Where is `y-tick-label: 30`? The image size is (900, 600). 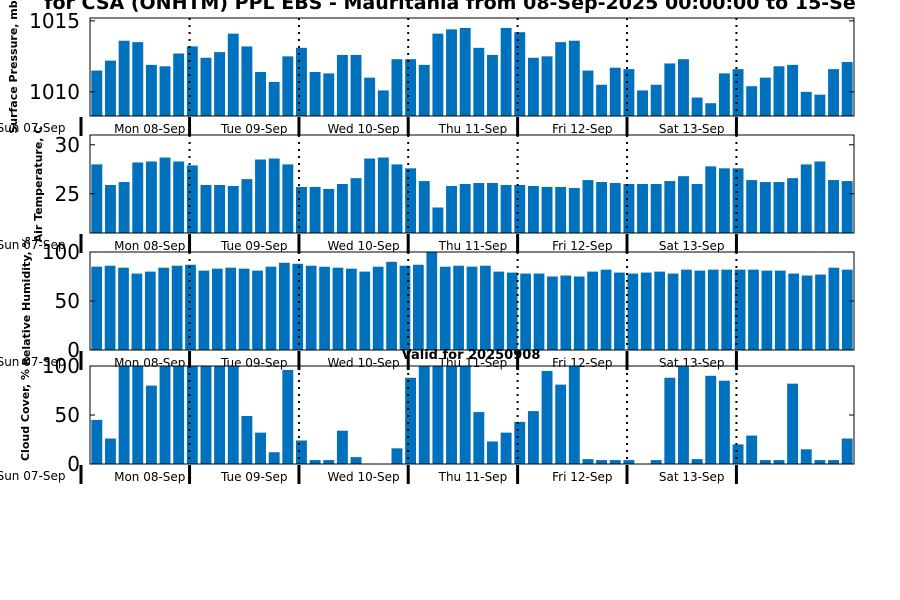
y-tick-label: 30 is located at coordinates (67, 145).